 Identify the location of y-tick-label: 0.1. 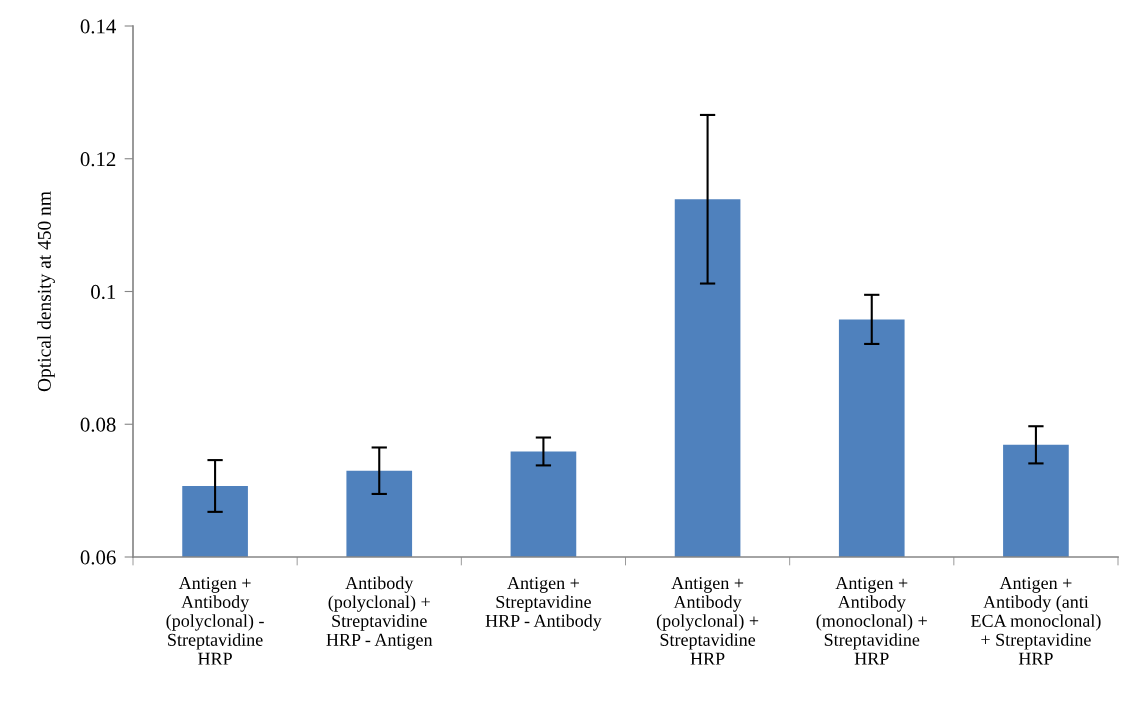
(103, 292).